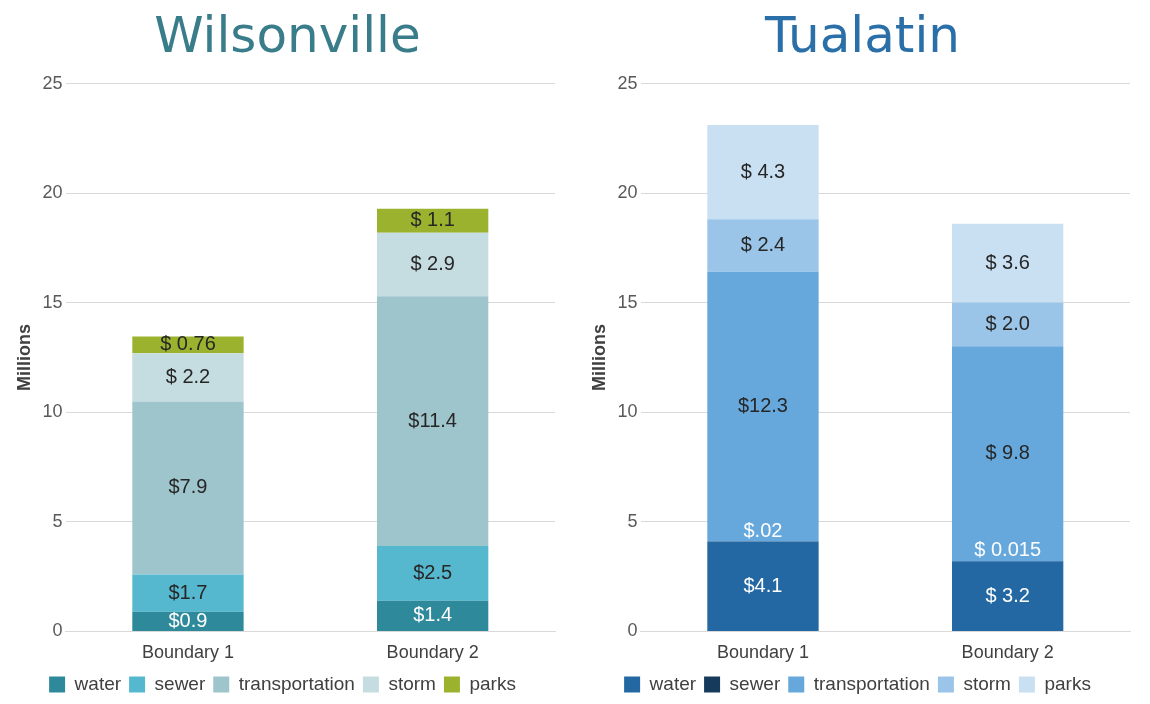 This screenshot has width=1150, height=704. What do you see at coordinates (763, 584) in the screenshot?
I see `data-label: $4.1` at bounding box center [763, 584].